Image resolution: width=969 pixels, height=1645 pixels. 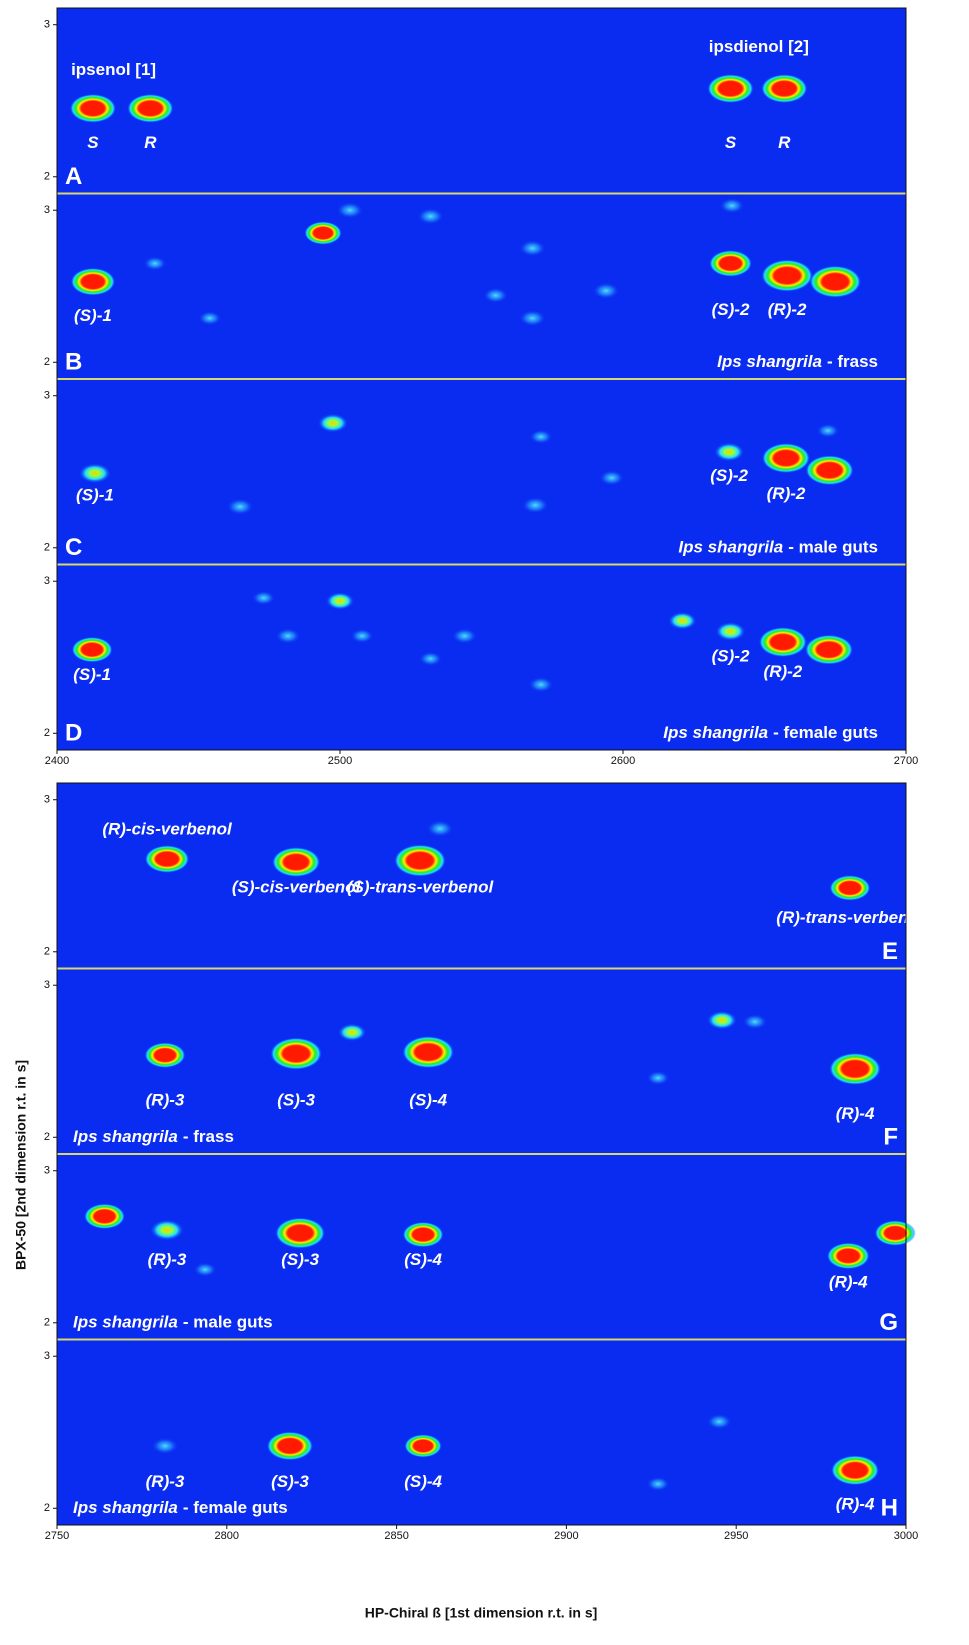 I want to click on panel-letter: A, so click(x=73, y=176).